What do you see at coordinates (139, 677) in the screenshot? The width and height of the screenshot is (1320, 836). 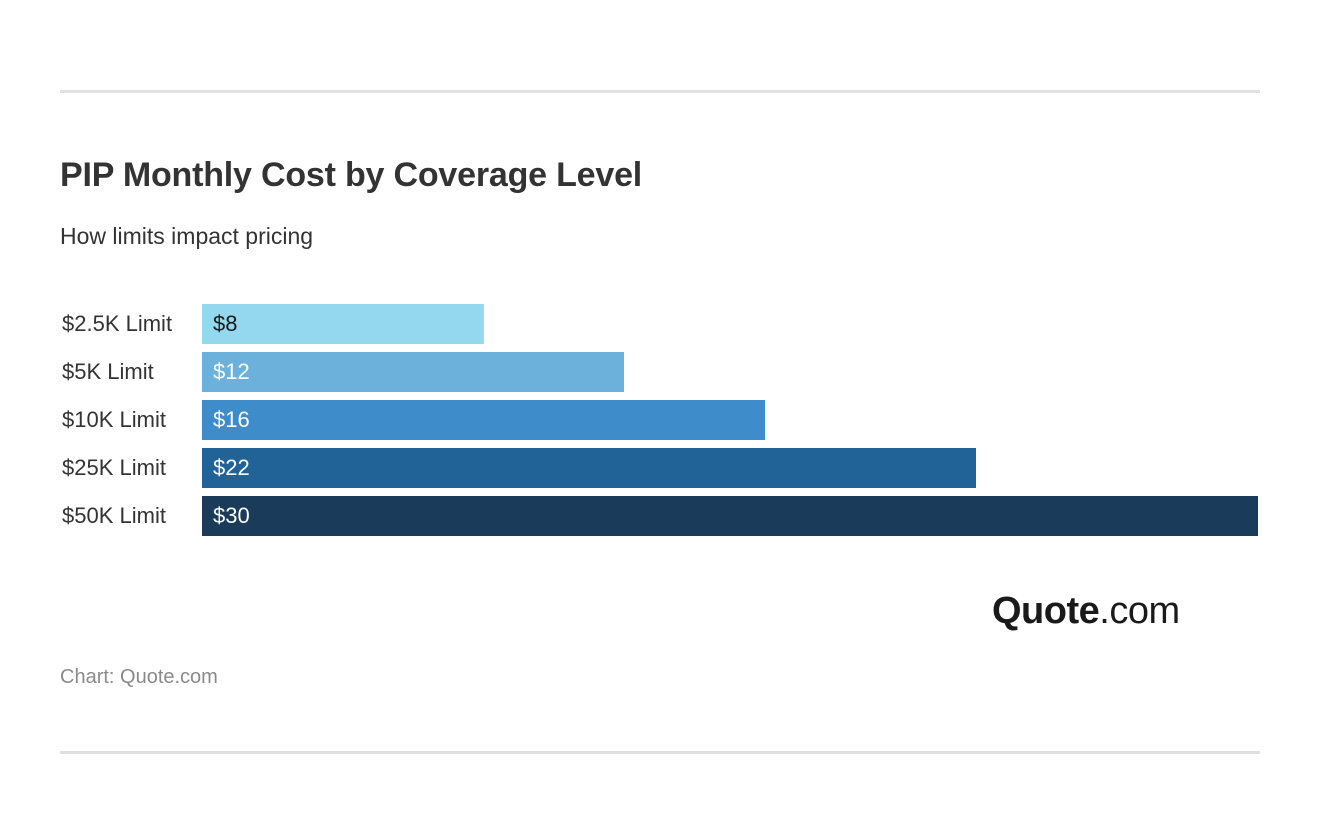 I see `chart-source: Chart: Quote.com` at bounding box center [139, 677].